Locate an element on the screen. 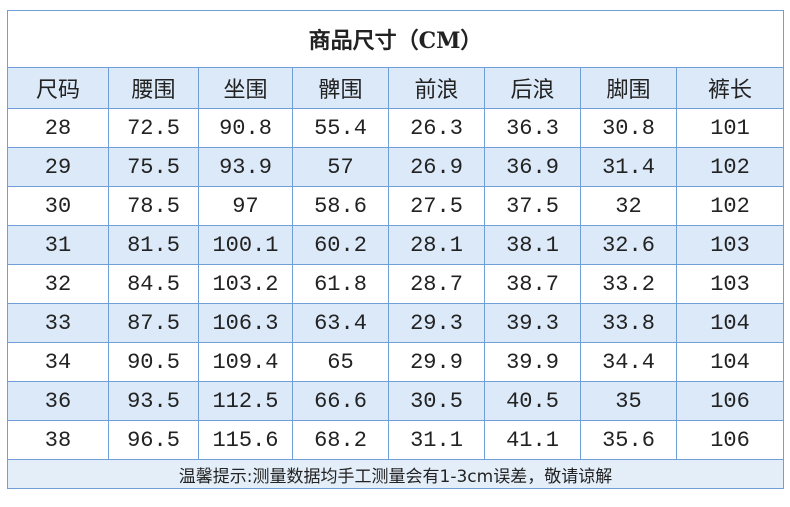  data-cell: 84.5 is located at coordinates (153, 284).